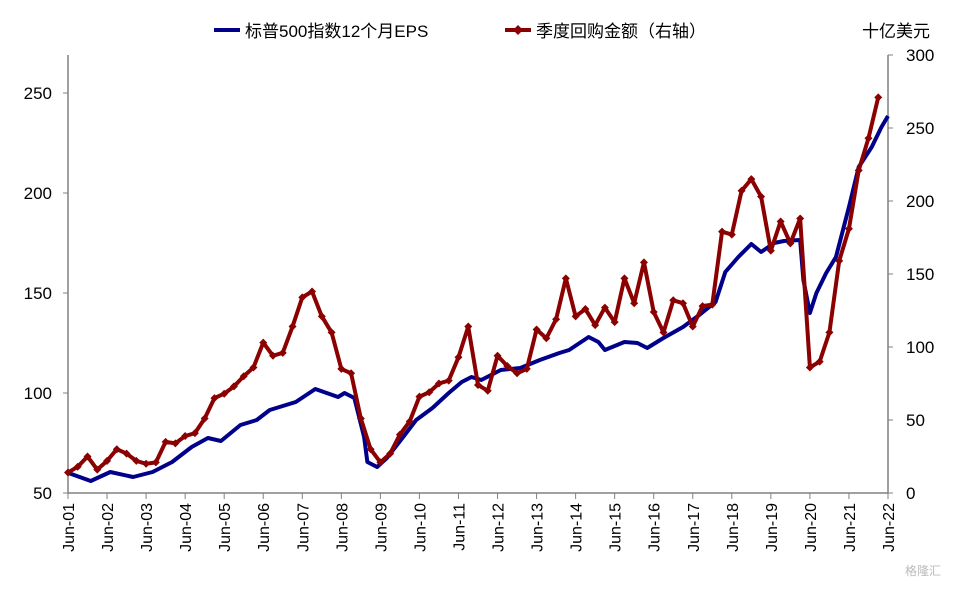  I want to click on x-tick-label: Jun-10, so click(420, 527).